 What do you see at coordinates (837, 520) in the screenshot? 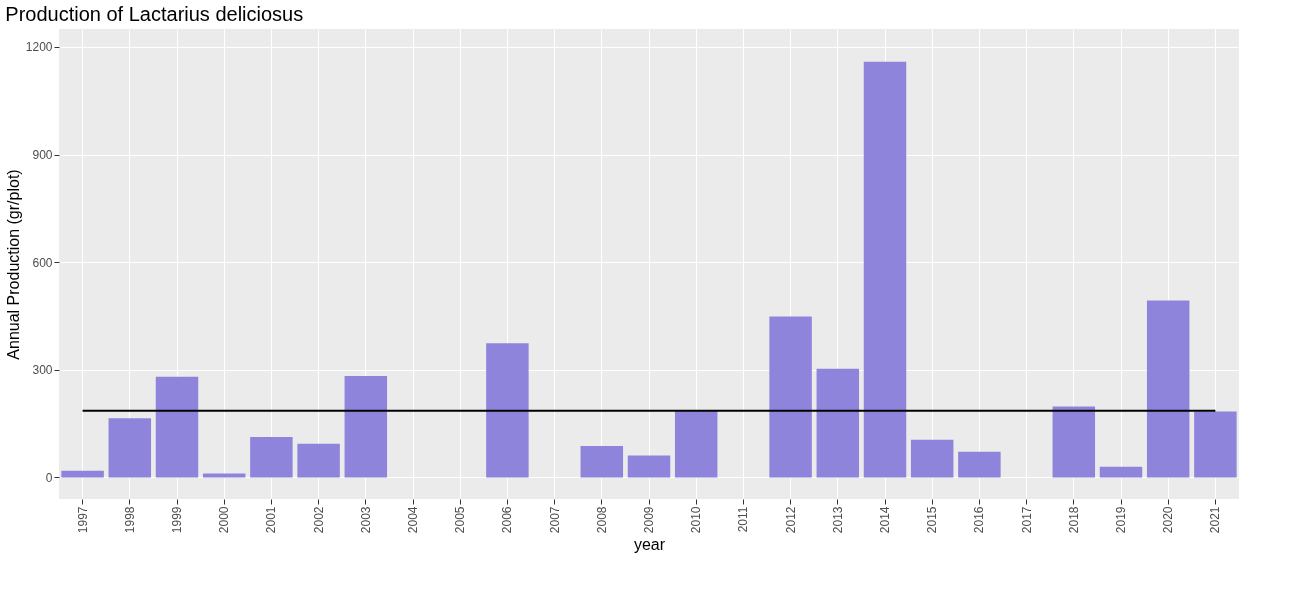
I see `x-tick-label: 2013` at bounding box center [837, 520].